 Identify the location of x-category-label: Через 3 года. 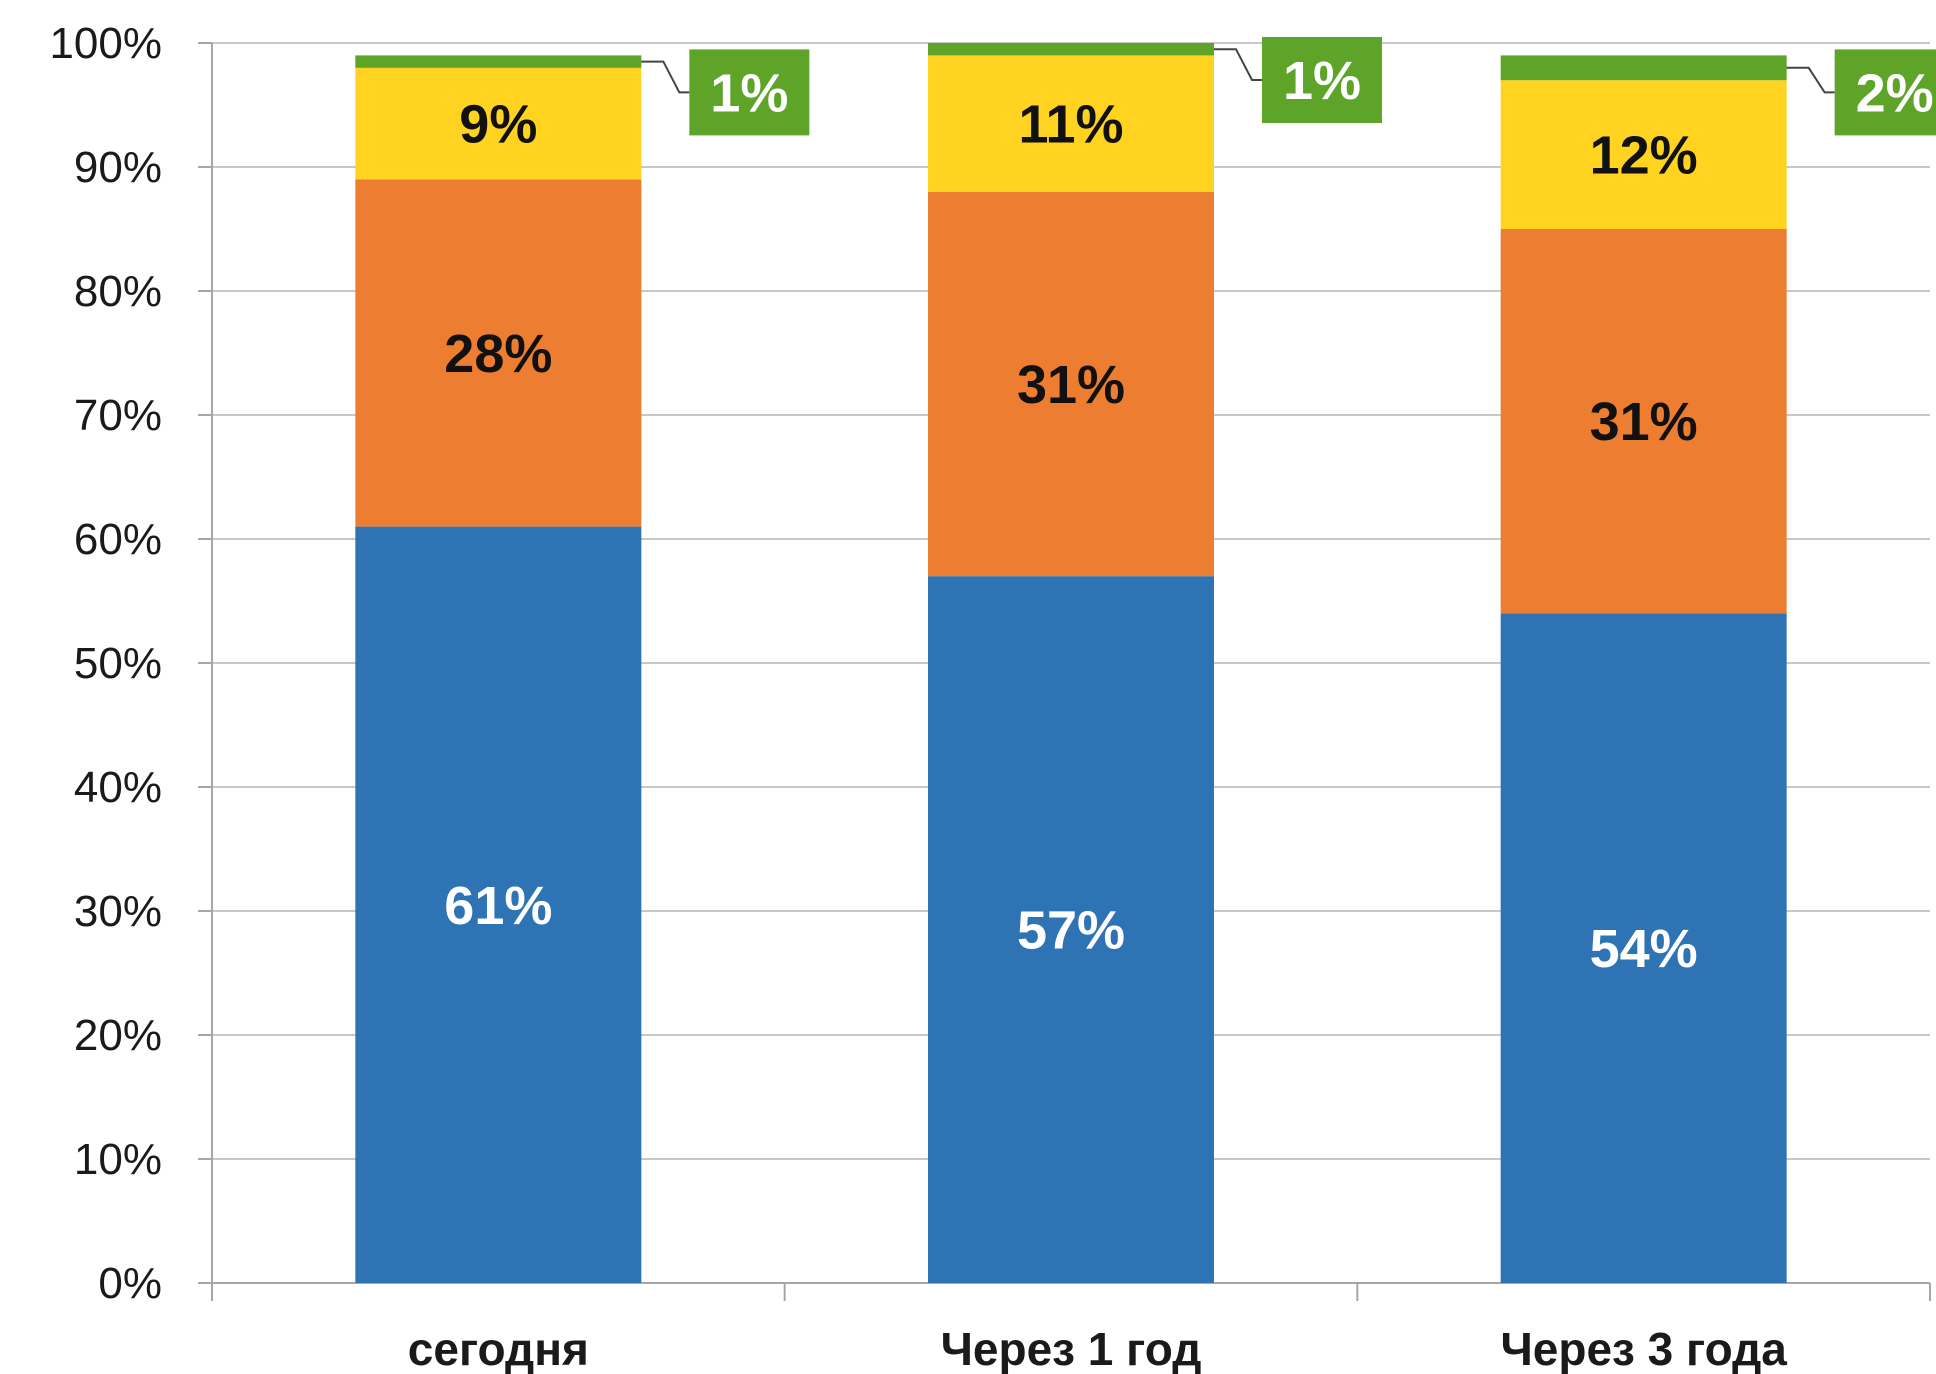
(1643, 1348).